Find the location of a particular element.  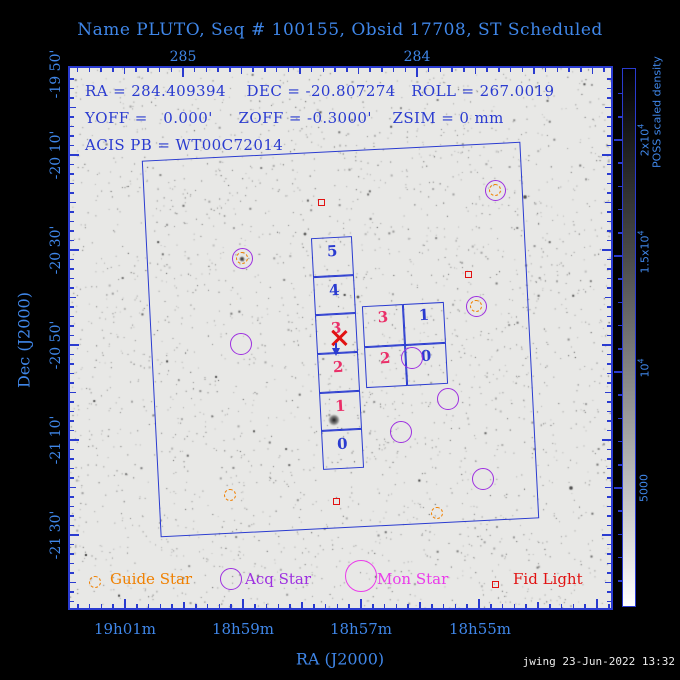

left-axis-tick-label: -21 30' is located at coordinates (56, 535).